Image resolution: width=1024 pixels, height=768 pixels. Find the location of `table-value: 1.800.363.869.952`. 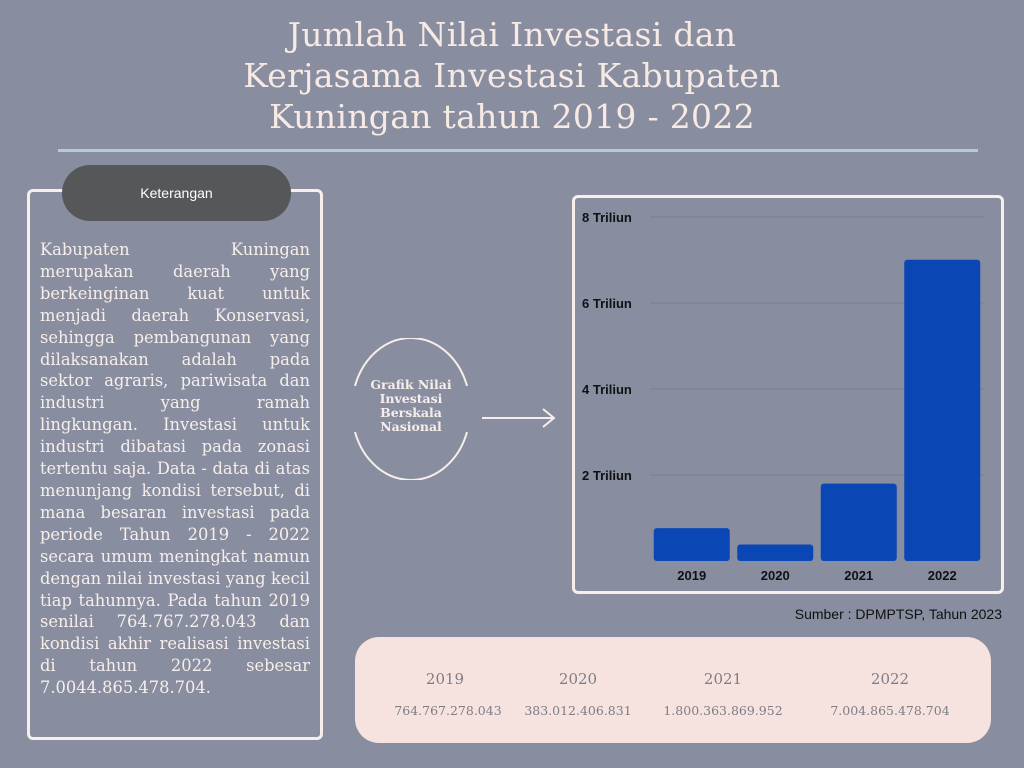

table-value: 1.800.363.869.952 is located at coordinates (723, 710).